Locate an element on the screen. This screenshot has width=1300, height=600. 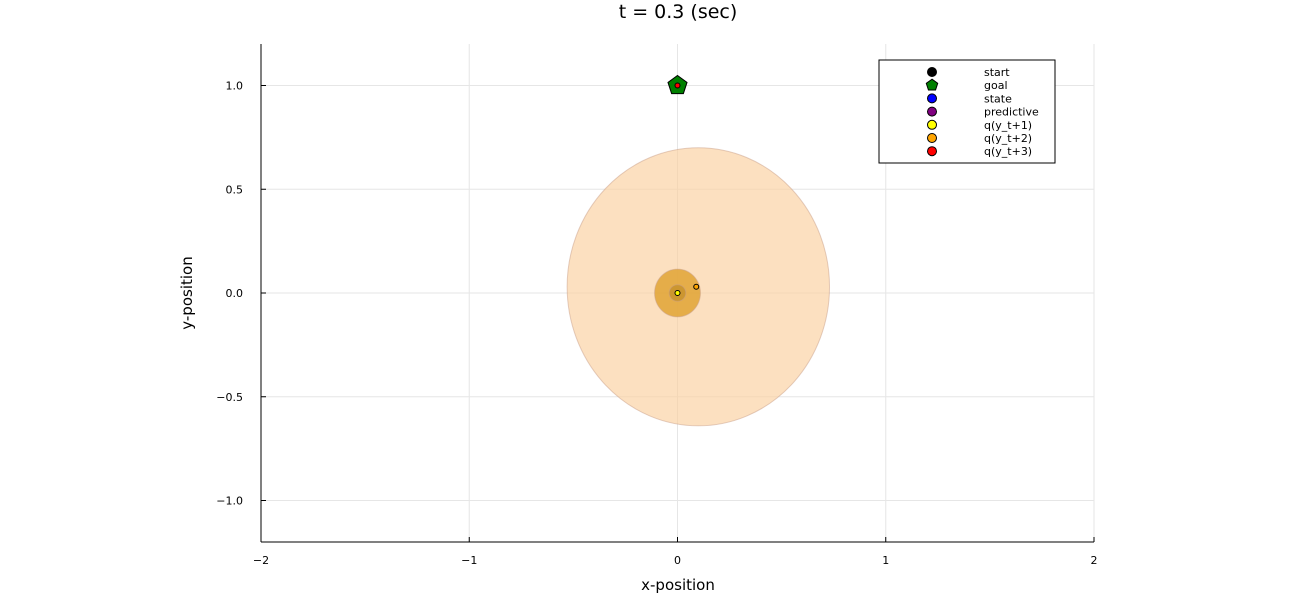
legend-marker-q-y-t-2- is located at coordinates (932, 138).